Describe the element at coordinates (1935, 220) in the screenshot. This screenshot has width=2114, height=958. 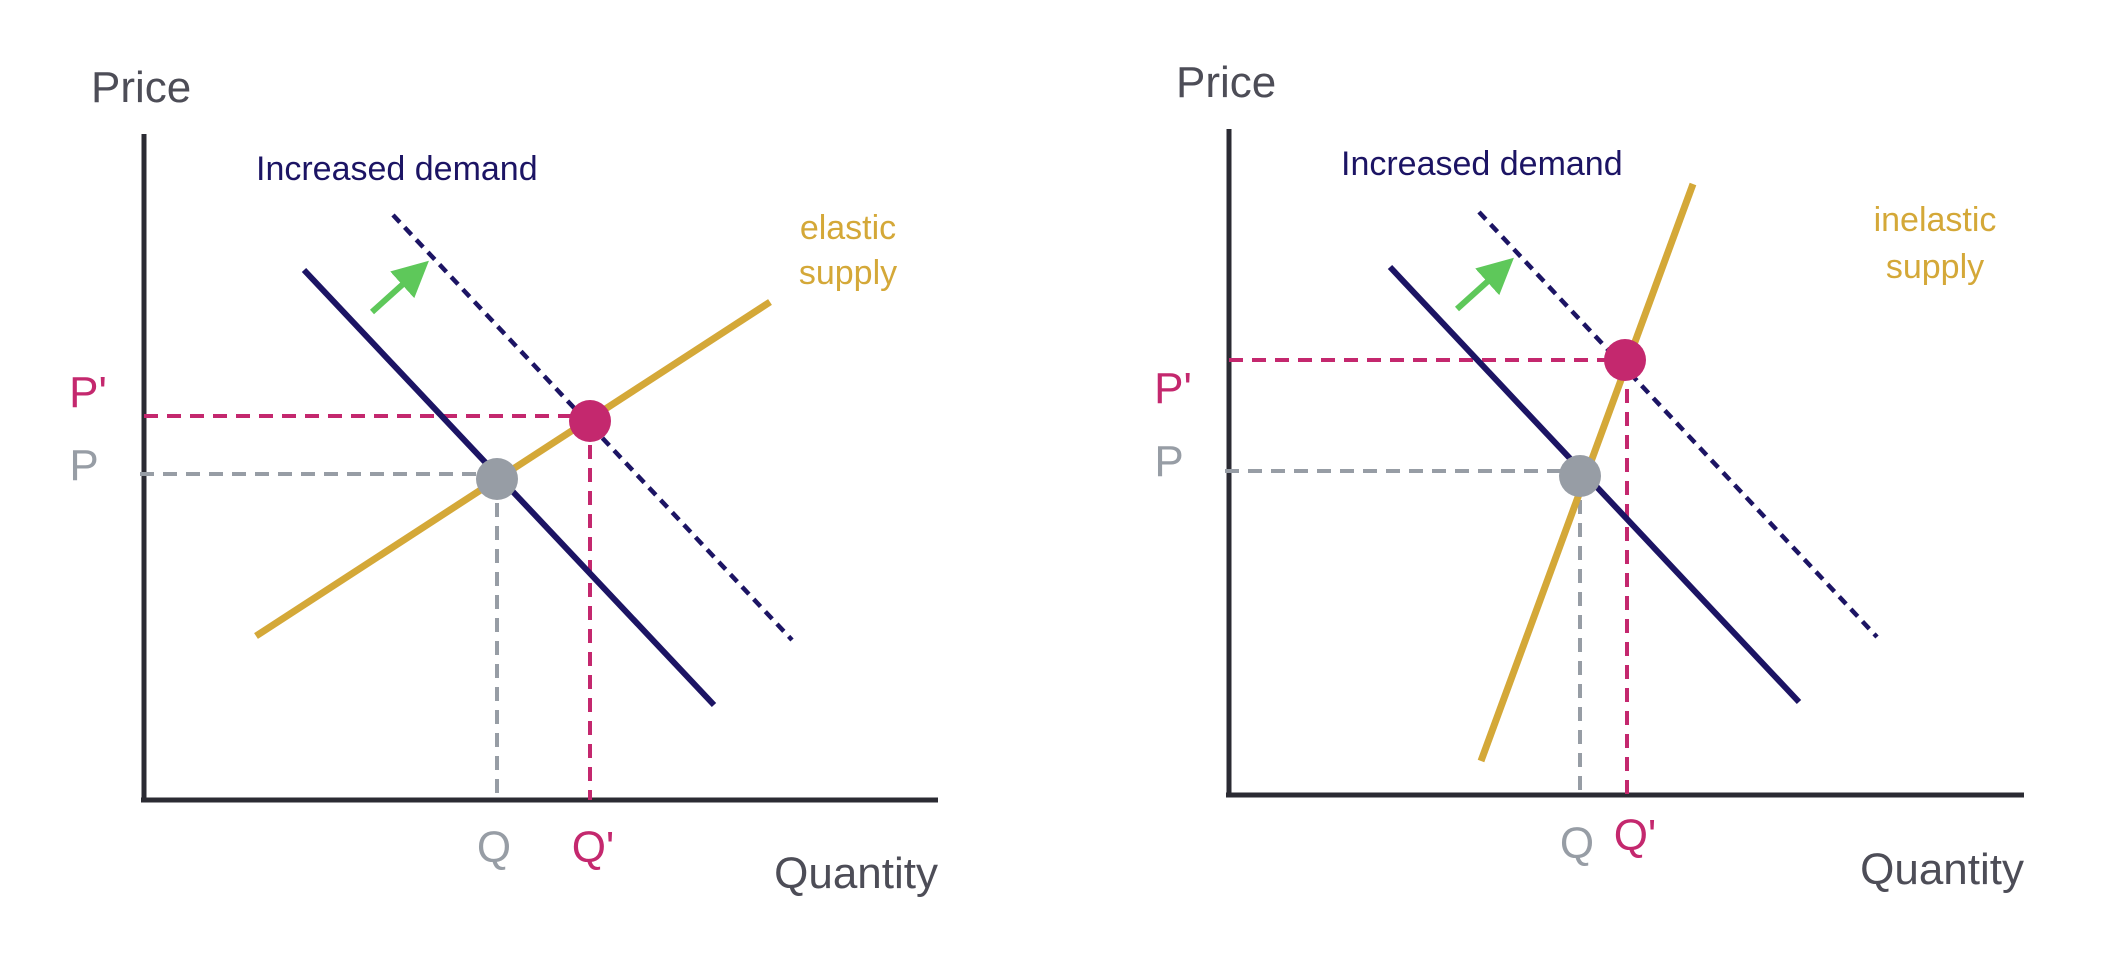
I see `supply-label-line-1: inelastic` at that location.